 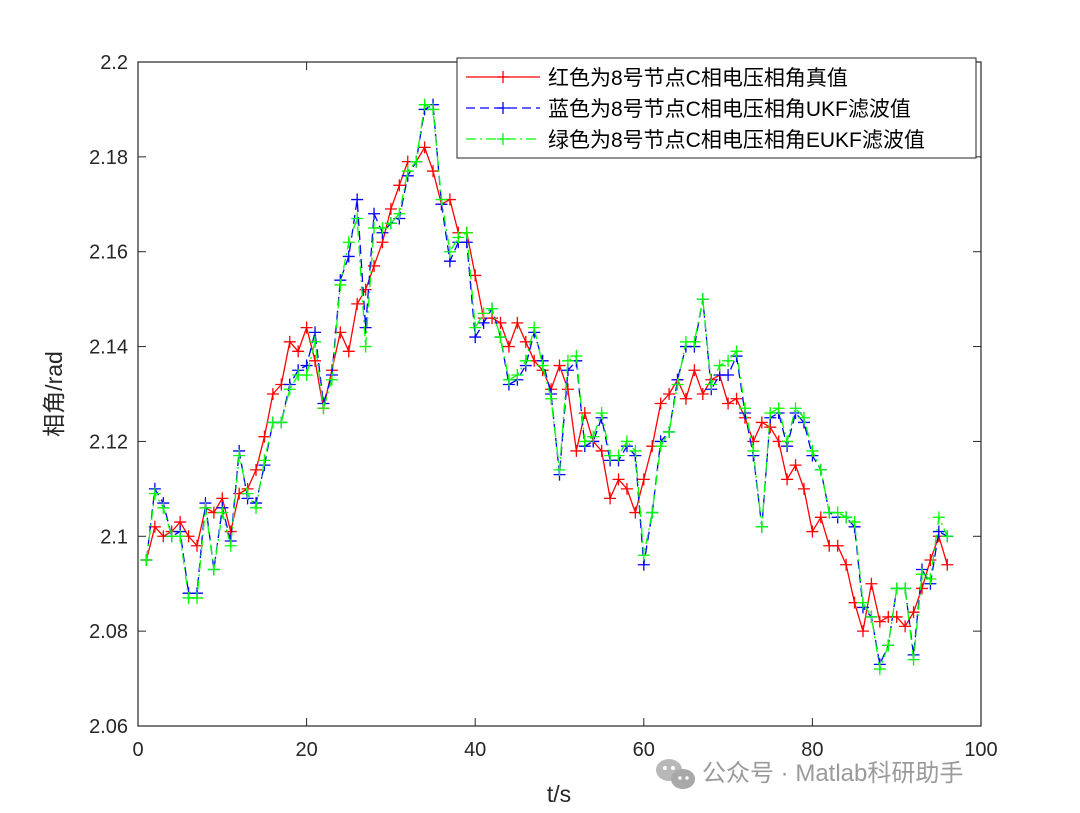 I want to click on legend-label: 蓝色为8号节点C相电压相角UKF滤波值, so click(x=729, y=109).